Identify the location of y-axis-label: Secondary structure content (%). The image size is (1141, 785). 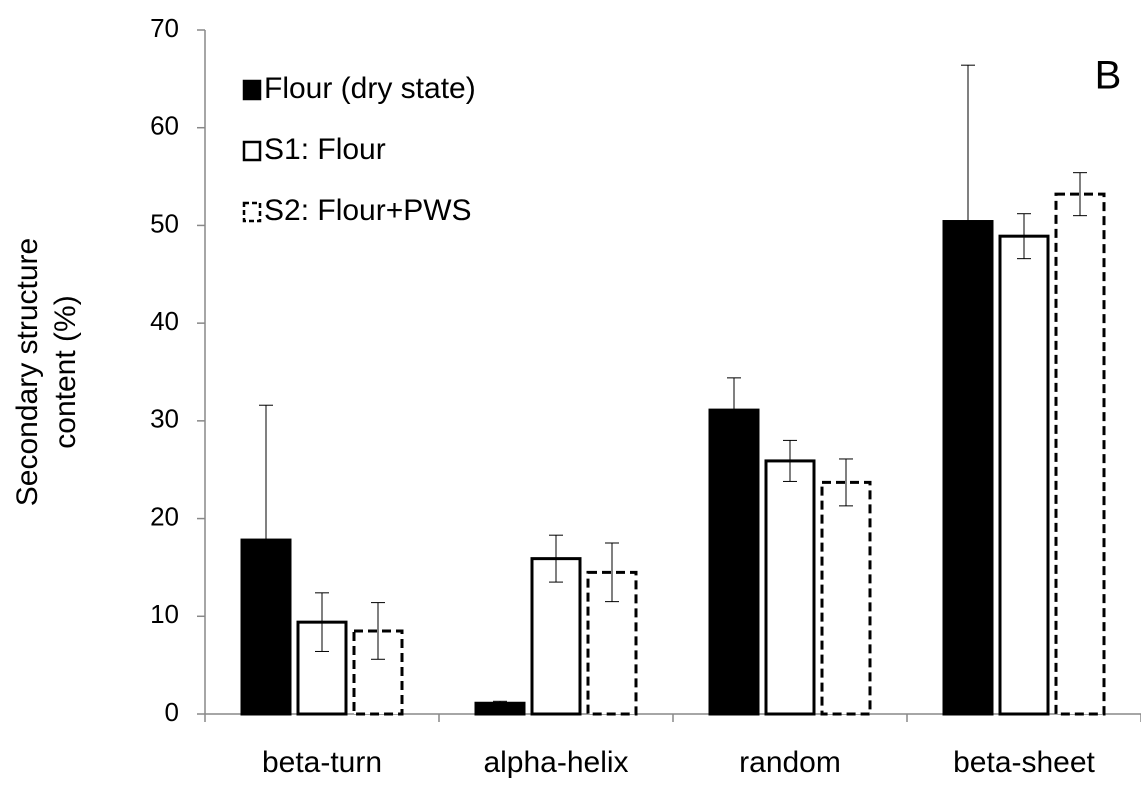
(46, 372).